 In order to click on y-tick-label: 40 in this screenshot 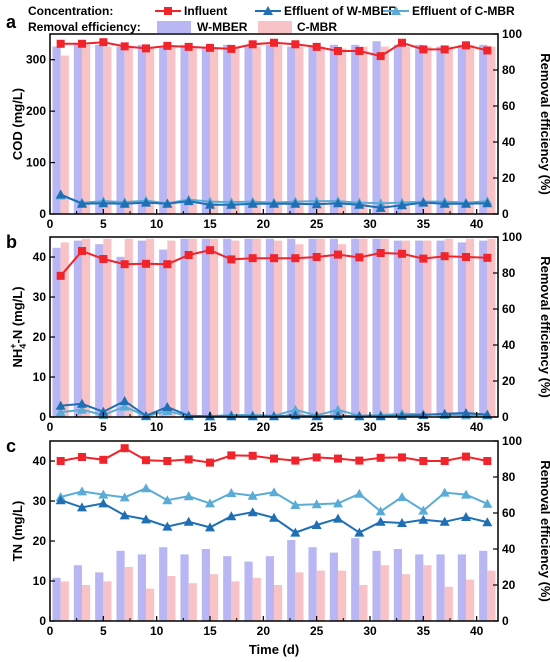, I will do `click(40, 257)`.